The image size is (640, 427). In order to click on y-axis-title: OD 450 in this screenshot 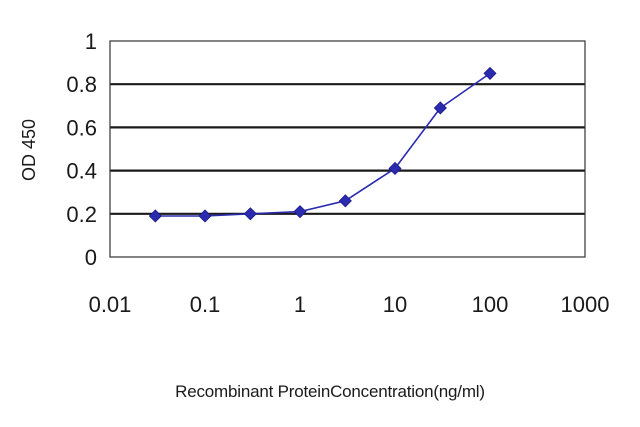, I will do `click(29, 150)`.